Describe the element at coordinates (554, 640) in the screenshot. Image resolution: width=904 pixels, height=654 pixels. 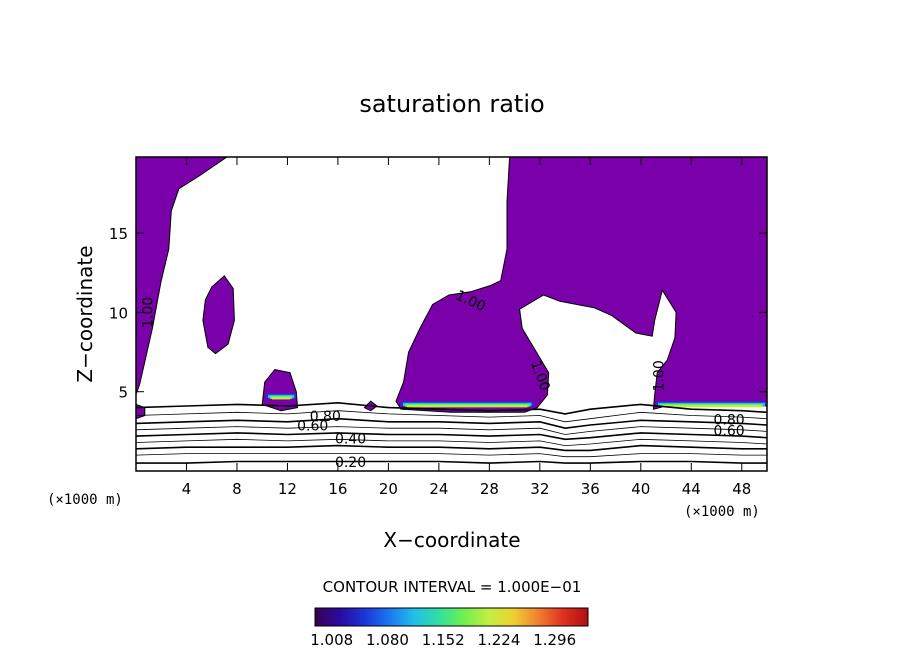
I see `colorbar-tick-label-4: 1.296` at that location.